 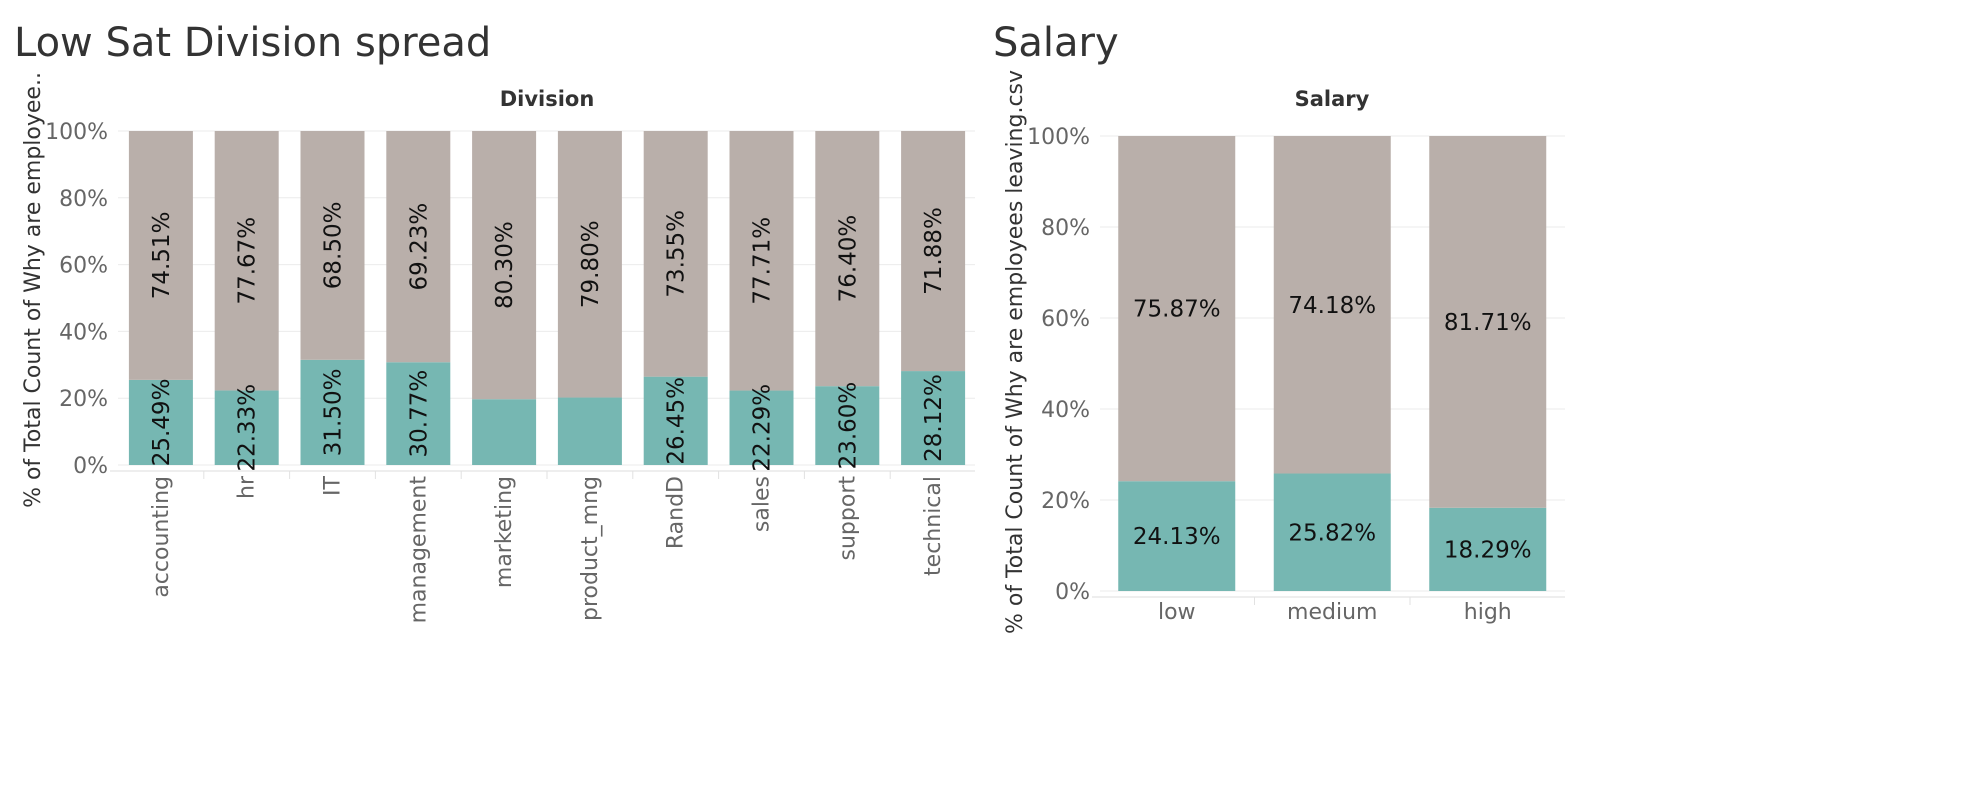 I want to click on division-data-label: 71.88%, so click(x=934, y=251).